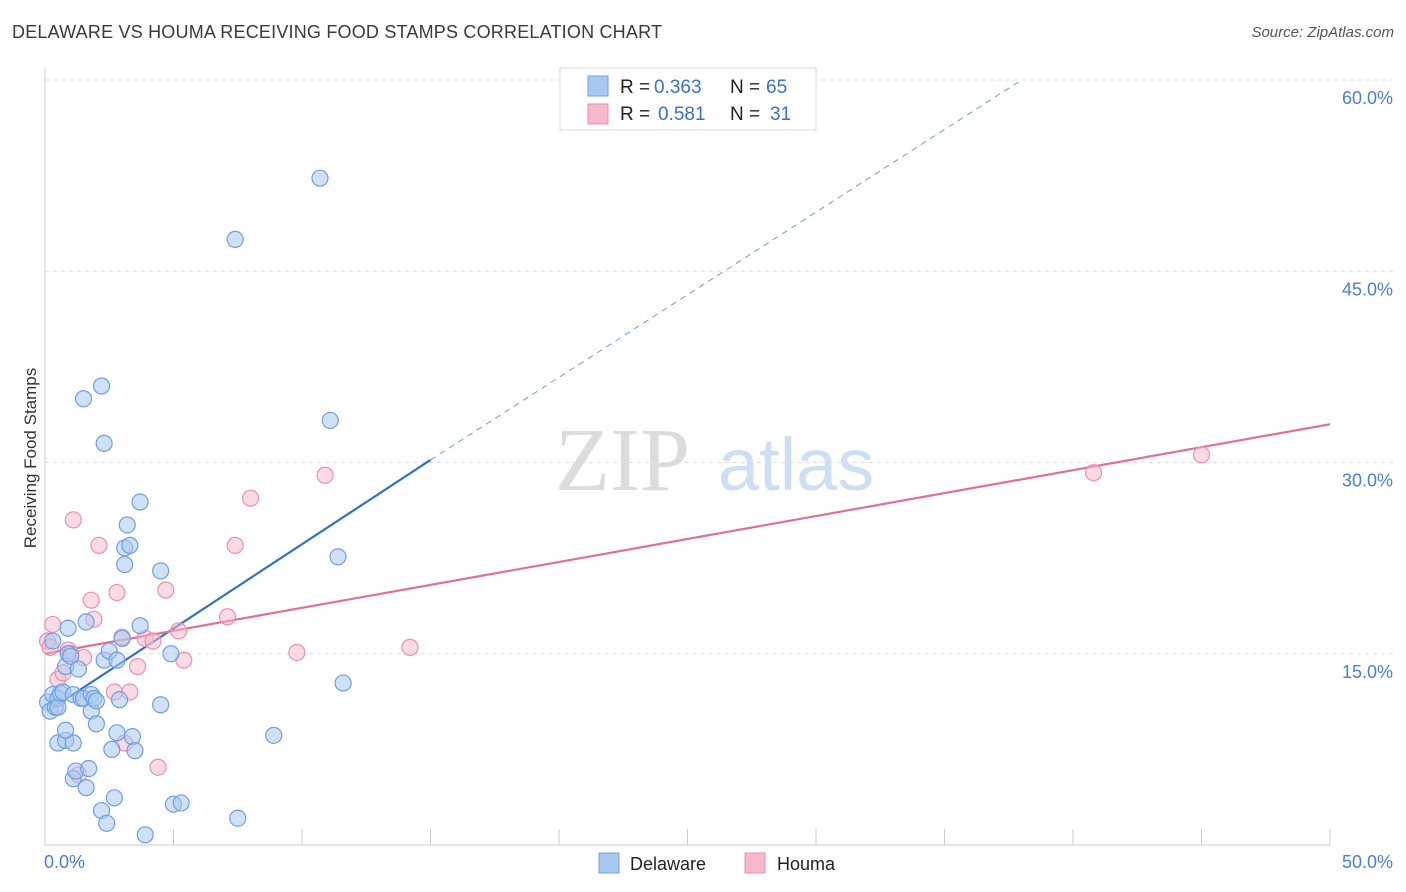 Image resolution: width=1406 pixels, height=892 pixels. Describe the element at coordinates (668, 864) in the screenshot. I see `bottom-legend-label-delaware: Delaware` at that location.